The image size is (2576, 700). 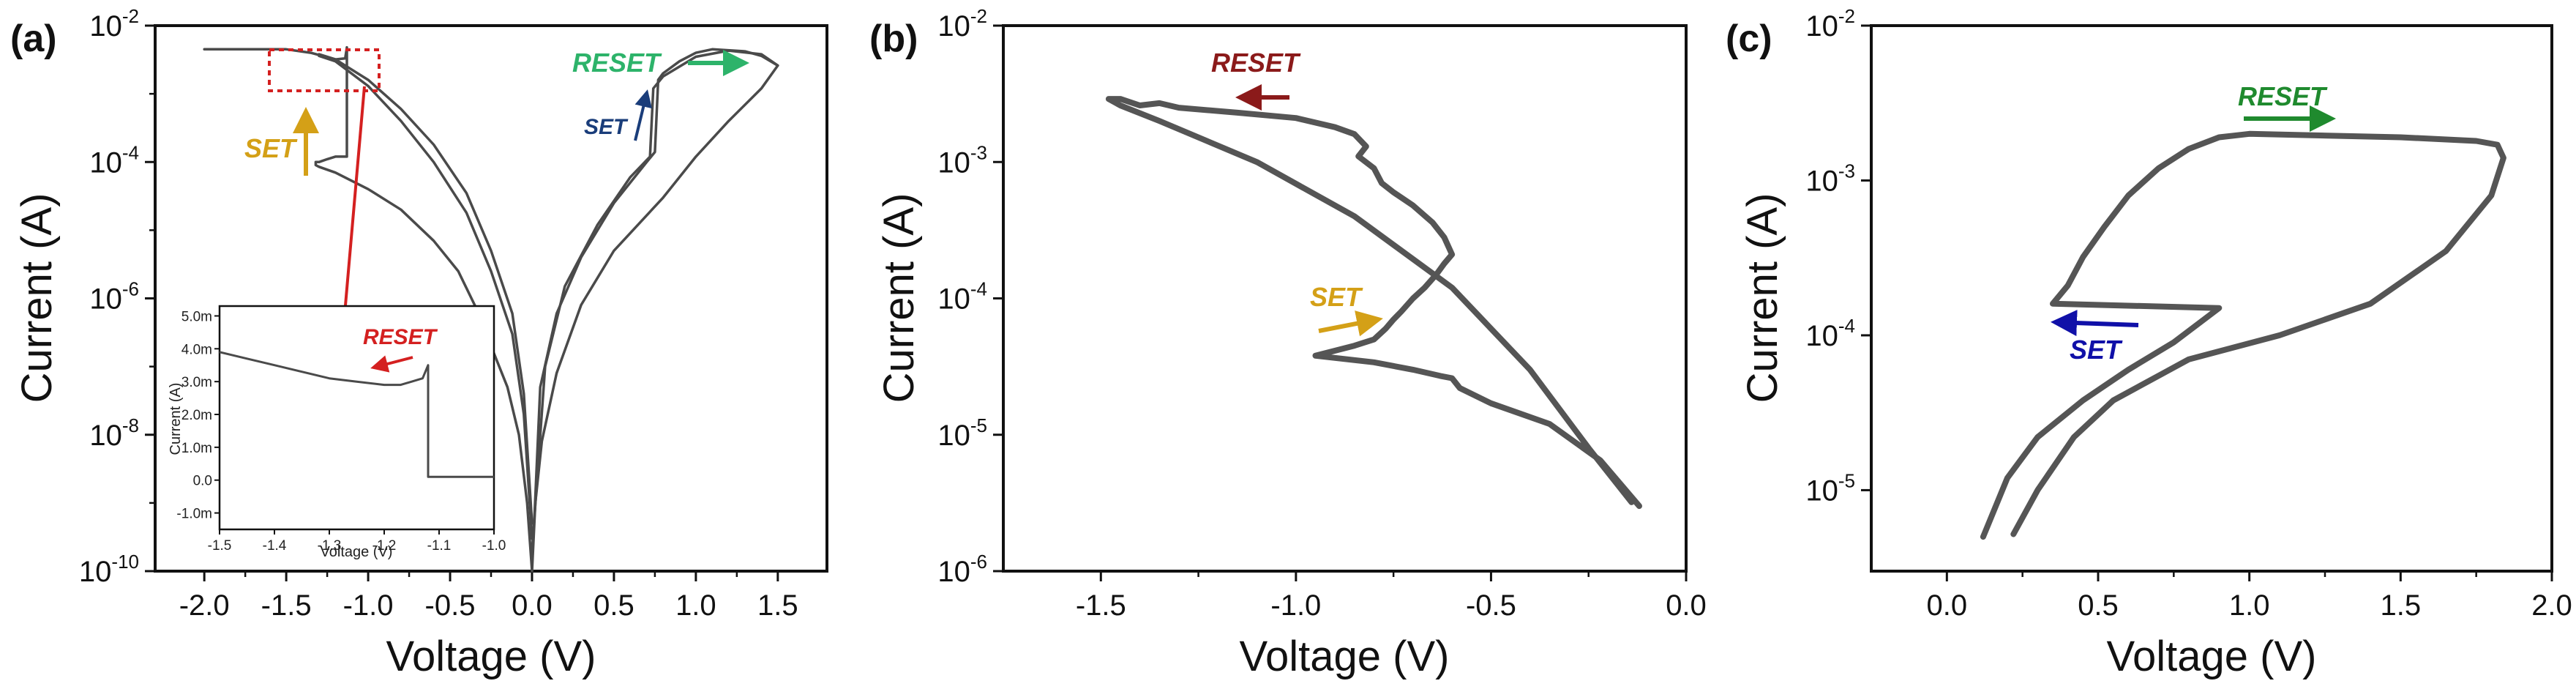 What do you see at coordinates (893, 39) in the screenshot?
I see `panel-label: (b)` at bounding box center [893, 39].